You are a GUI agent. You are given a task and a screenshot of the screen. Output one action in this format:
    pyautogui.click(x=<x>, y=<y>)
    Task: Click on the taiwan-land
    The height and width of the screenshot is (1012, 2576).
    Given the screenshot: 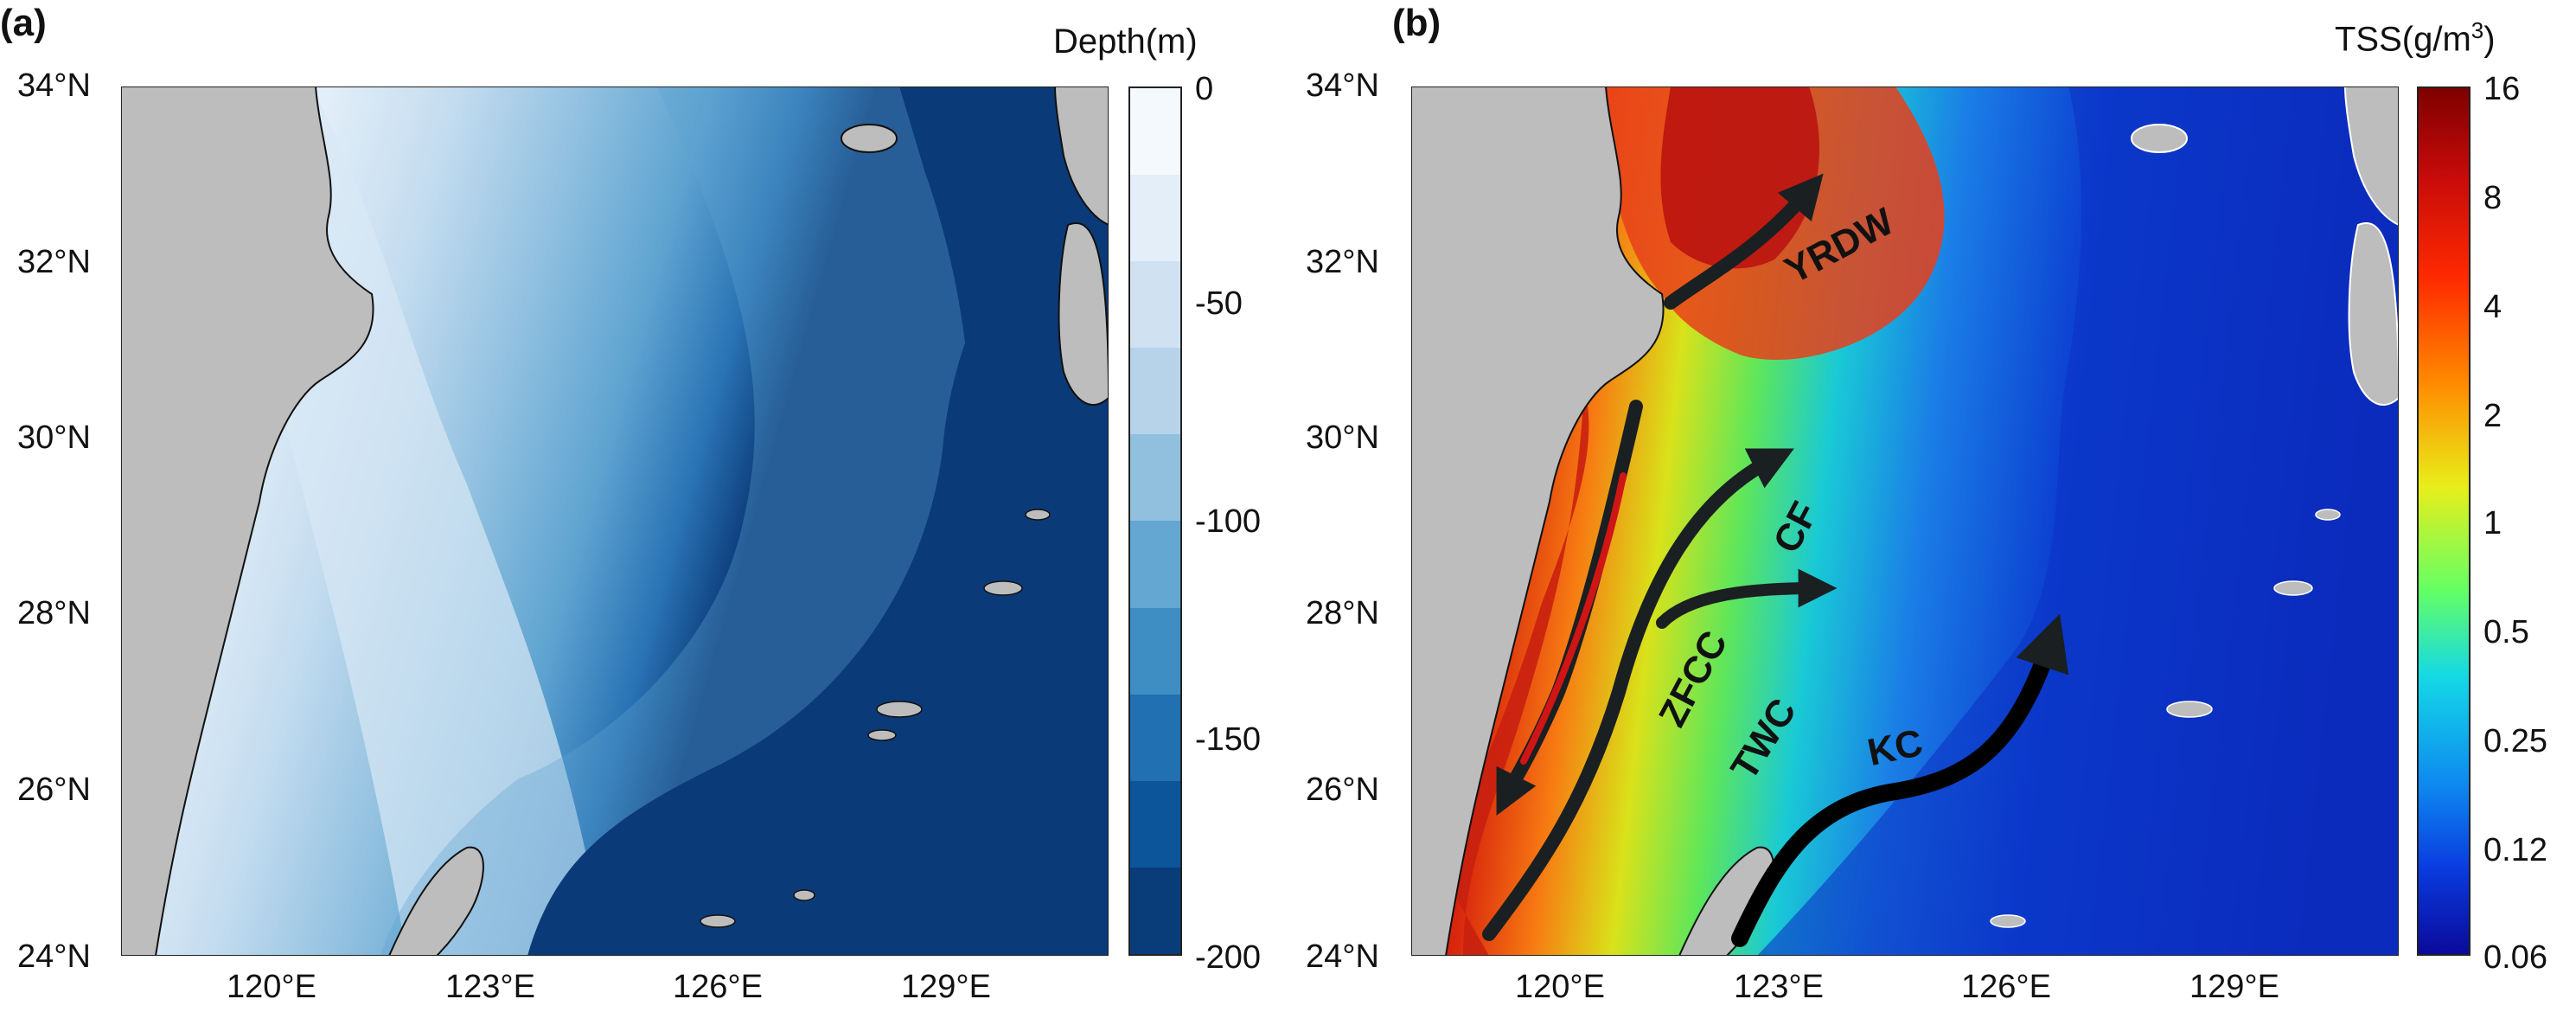 What is the action you would take?
    pyautogui.click(x=436, y=901)
    